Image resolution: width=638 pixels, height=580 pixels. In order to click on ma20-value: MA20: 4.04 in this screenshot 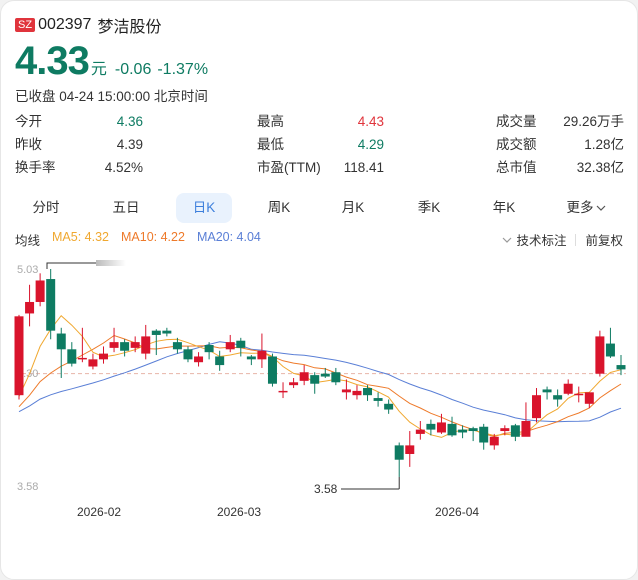, I will do `click(228, 237)`.